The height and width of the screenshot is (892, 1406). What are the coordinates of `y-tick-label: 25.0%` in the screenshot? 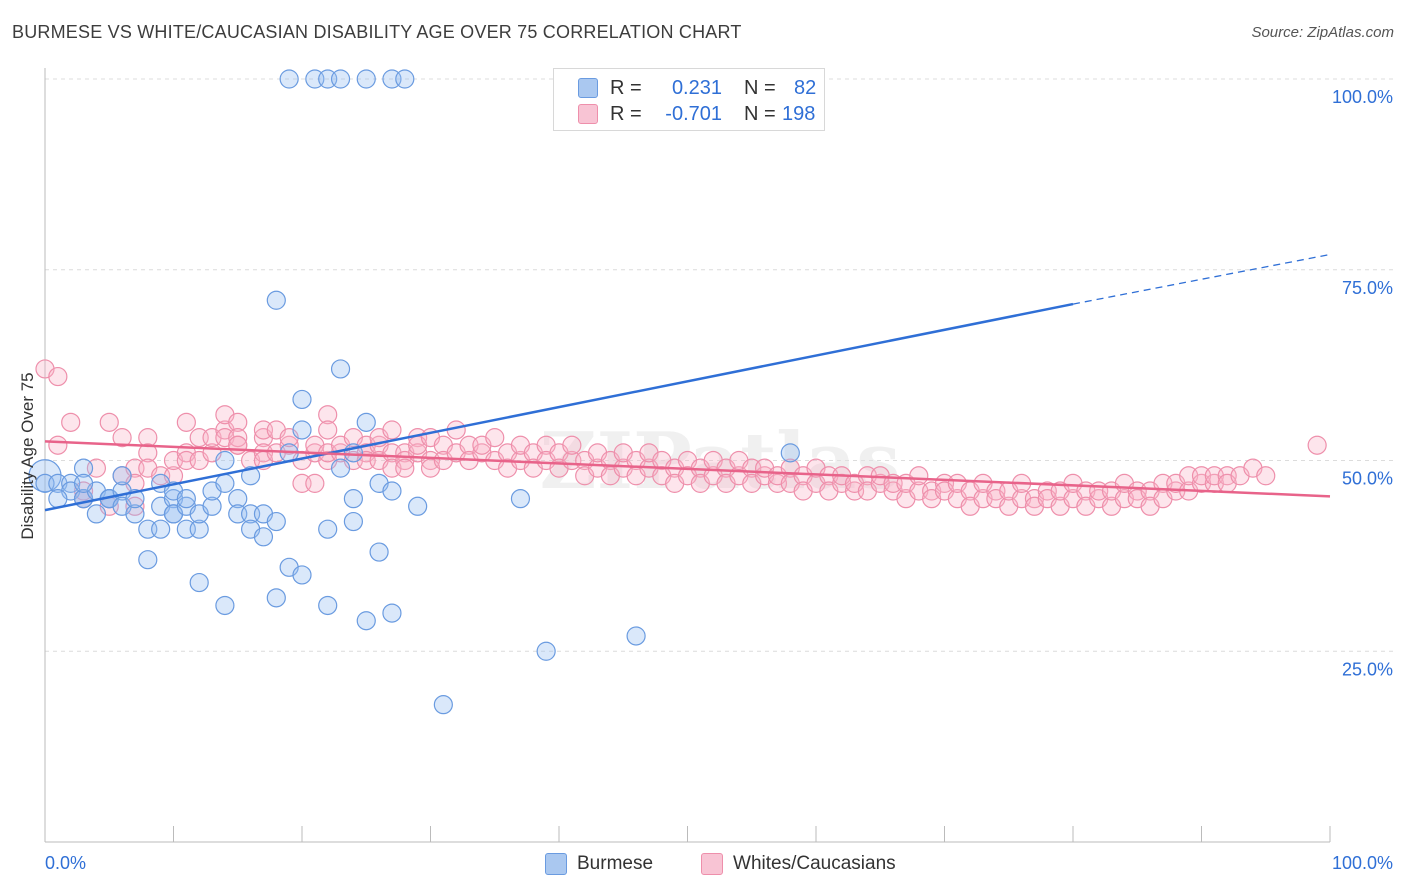 It's located at (1367, 669).